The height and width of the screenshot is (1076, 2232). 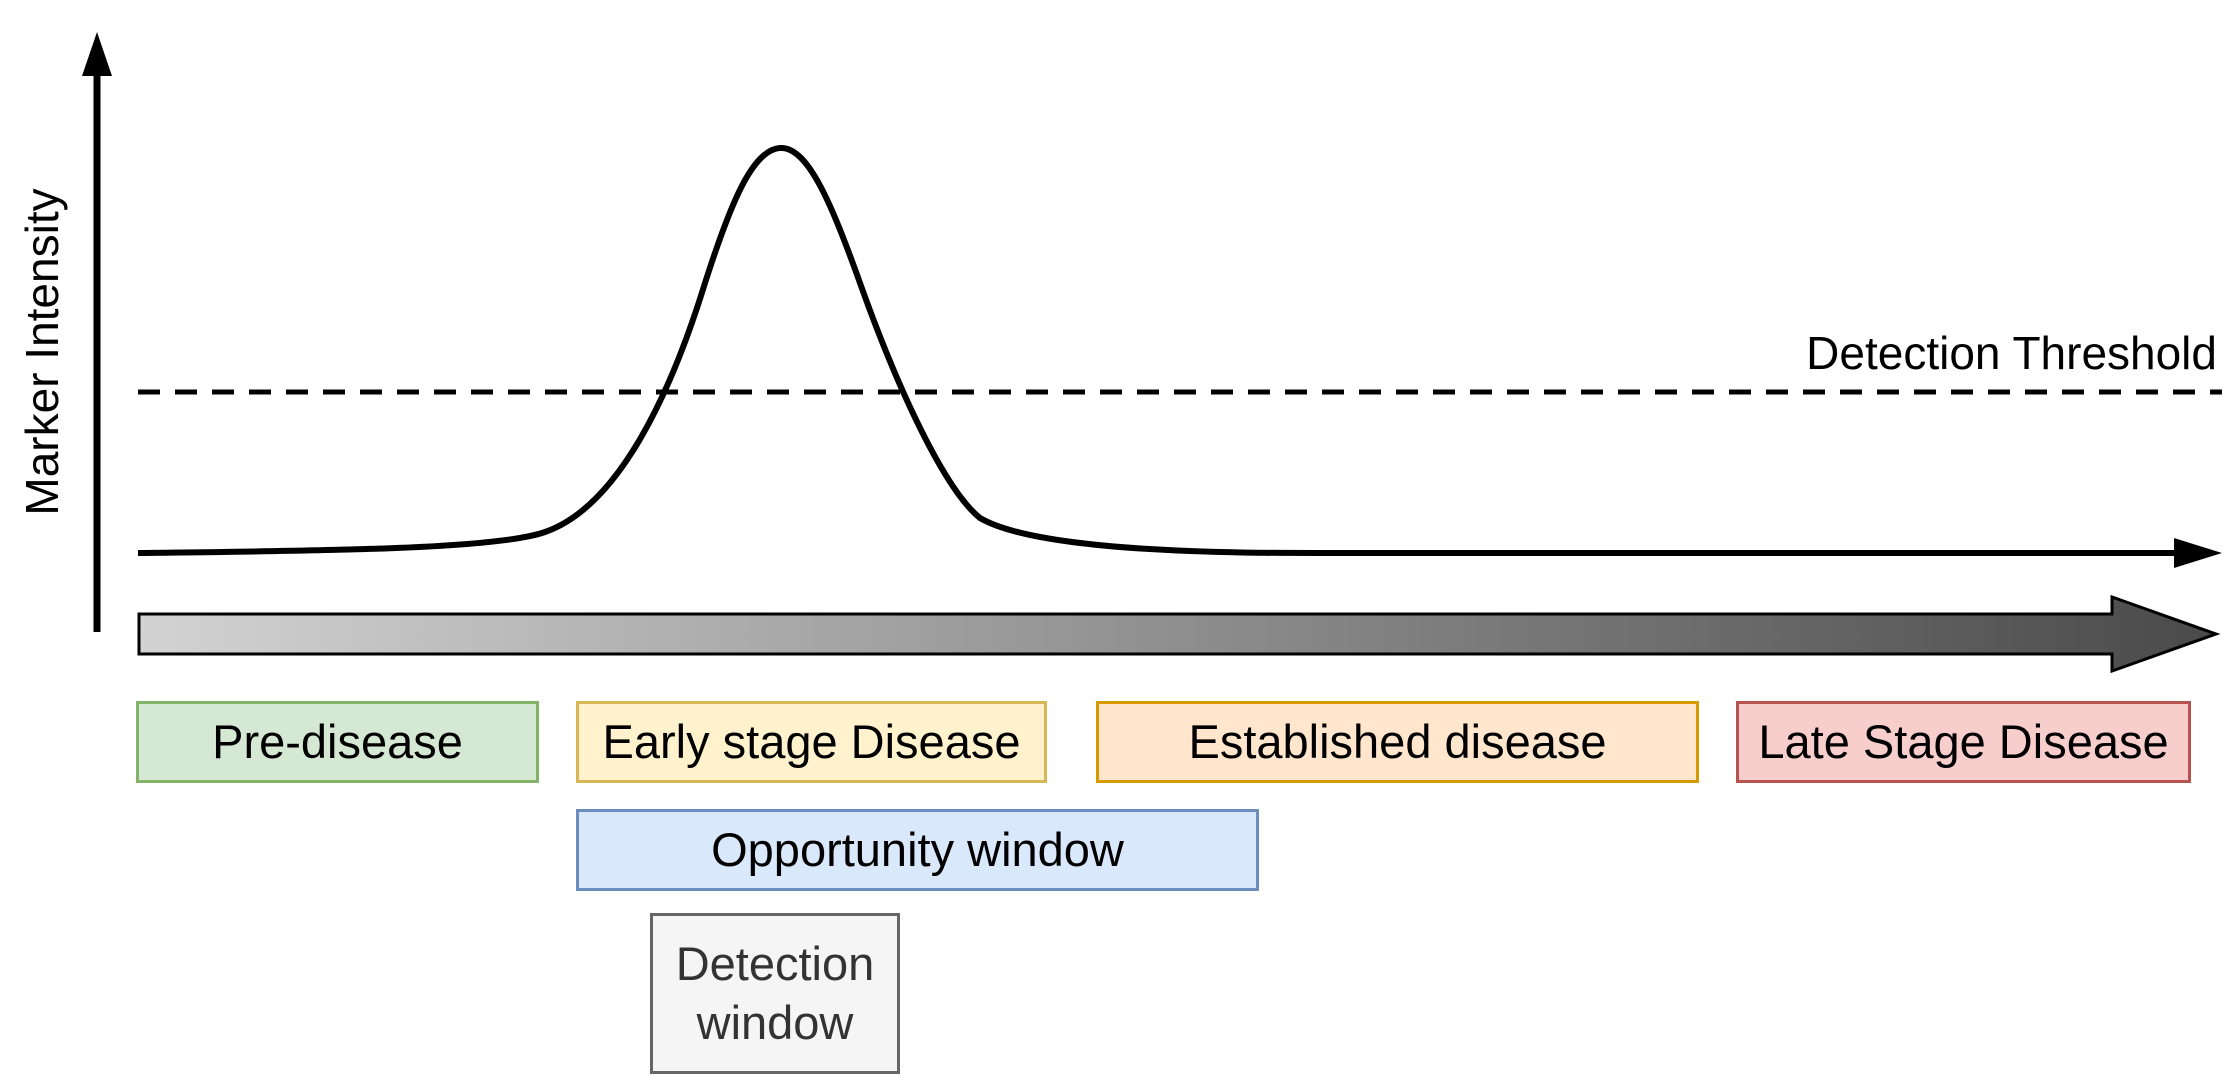 What do you see at coordinates (42, 352) in the screenshot?
I see `y-axis-label: Marker Intensity` at bounding box center [42, 352].